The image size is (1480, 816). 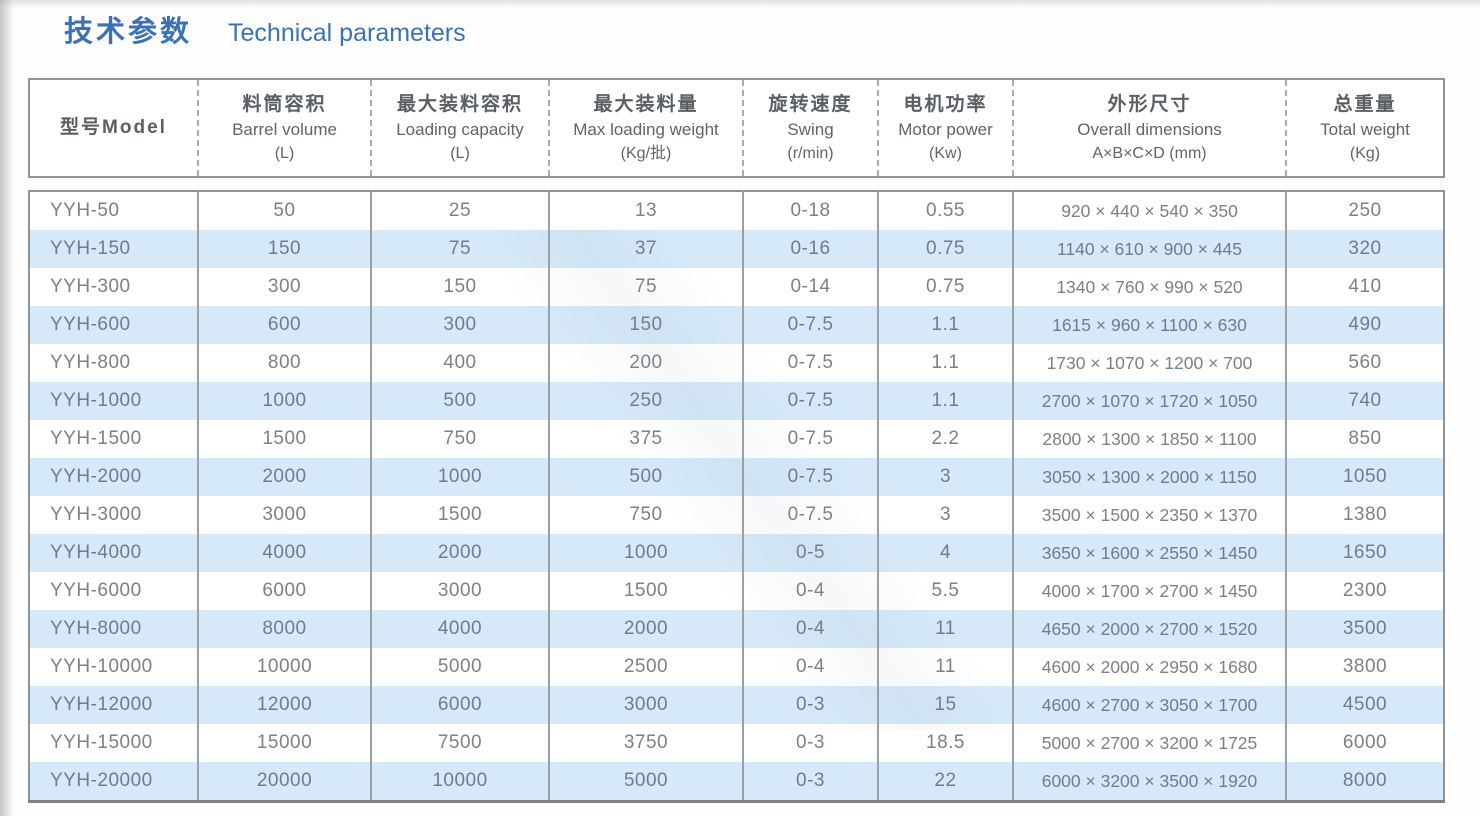 I want to click on cell-motor-power: 0.75, so click(x=946, y=249).